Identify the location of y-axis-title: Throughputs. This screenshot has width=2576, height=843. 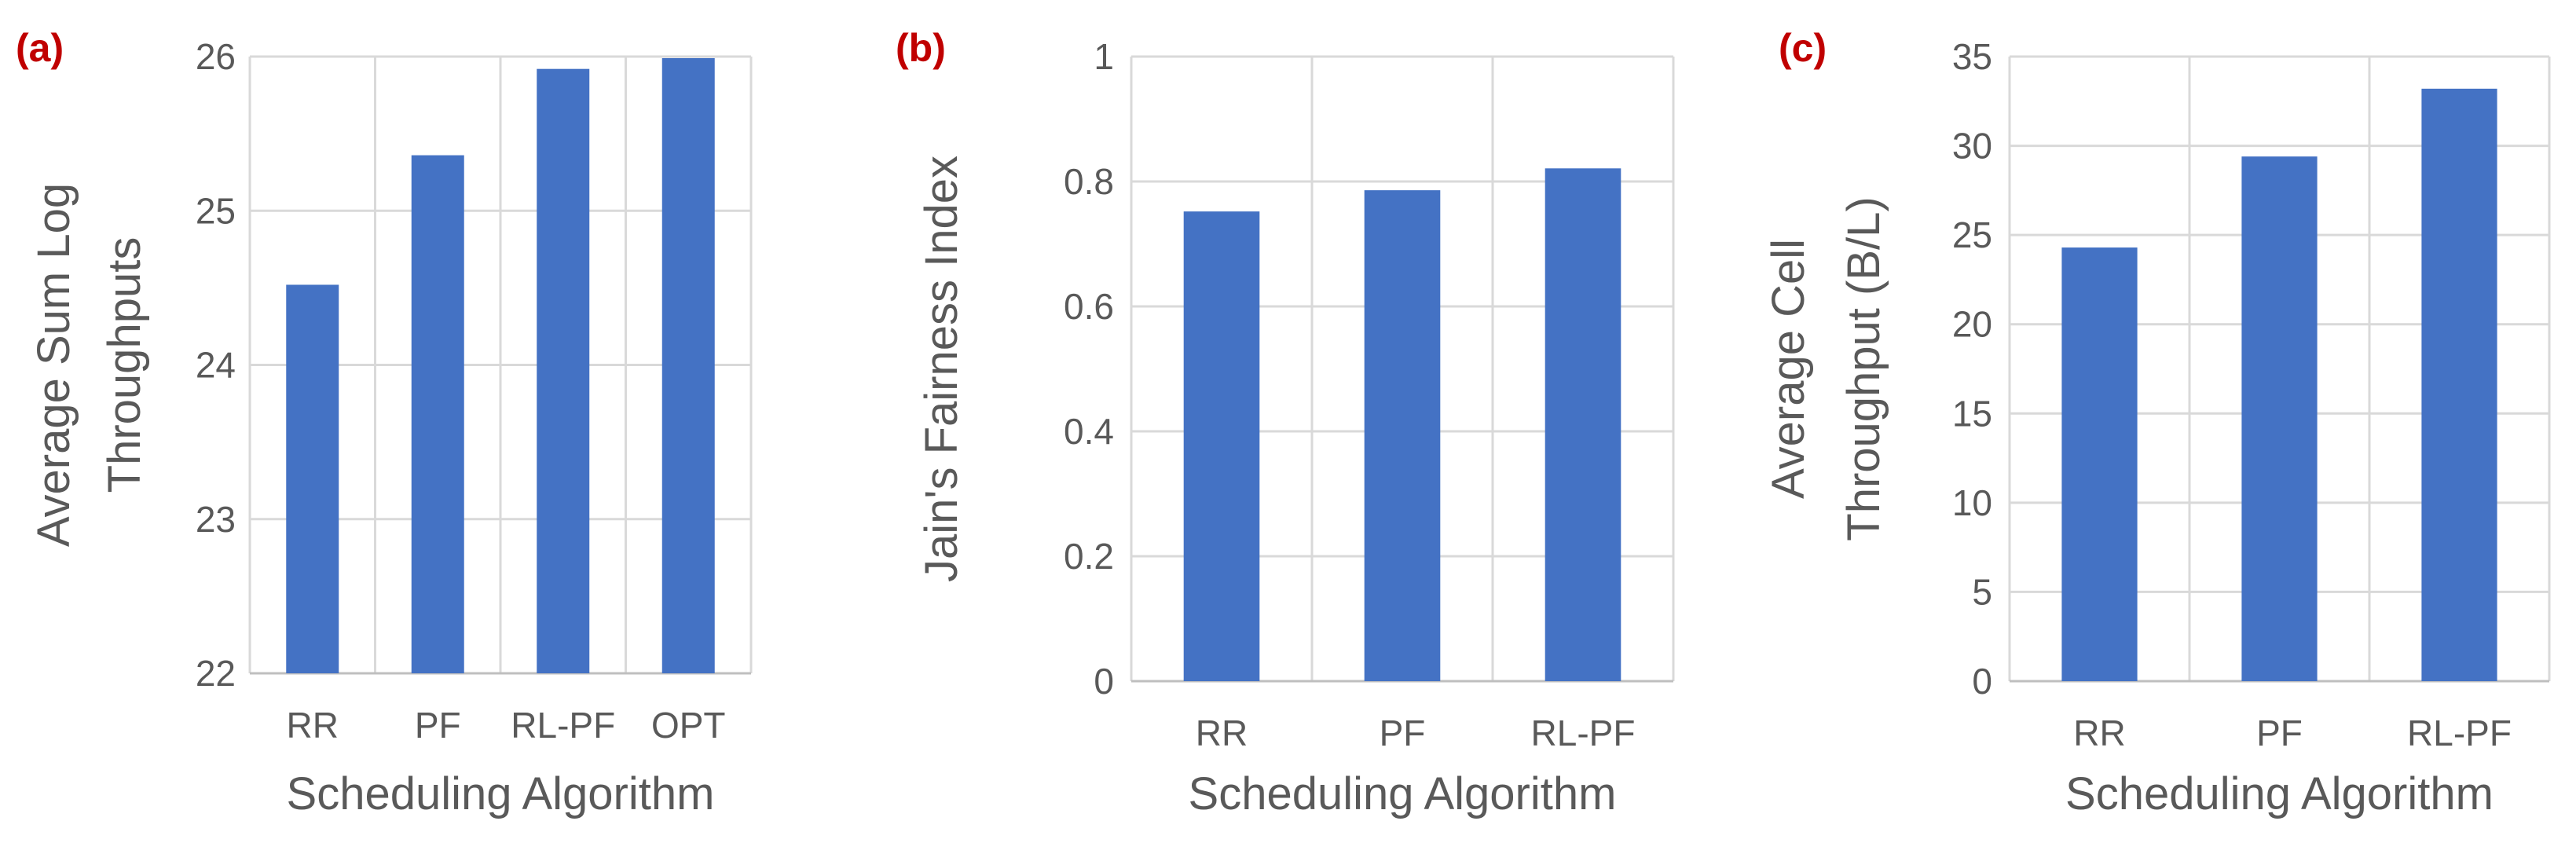
(125, 365).